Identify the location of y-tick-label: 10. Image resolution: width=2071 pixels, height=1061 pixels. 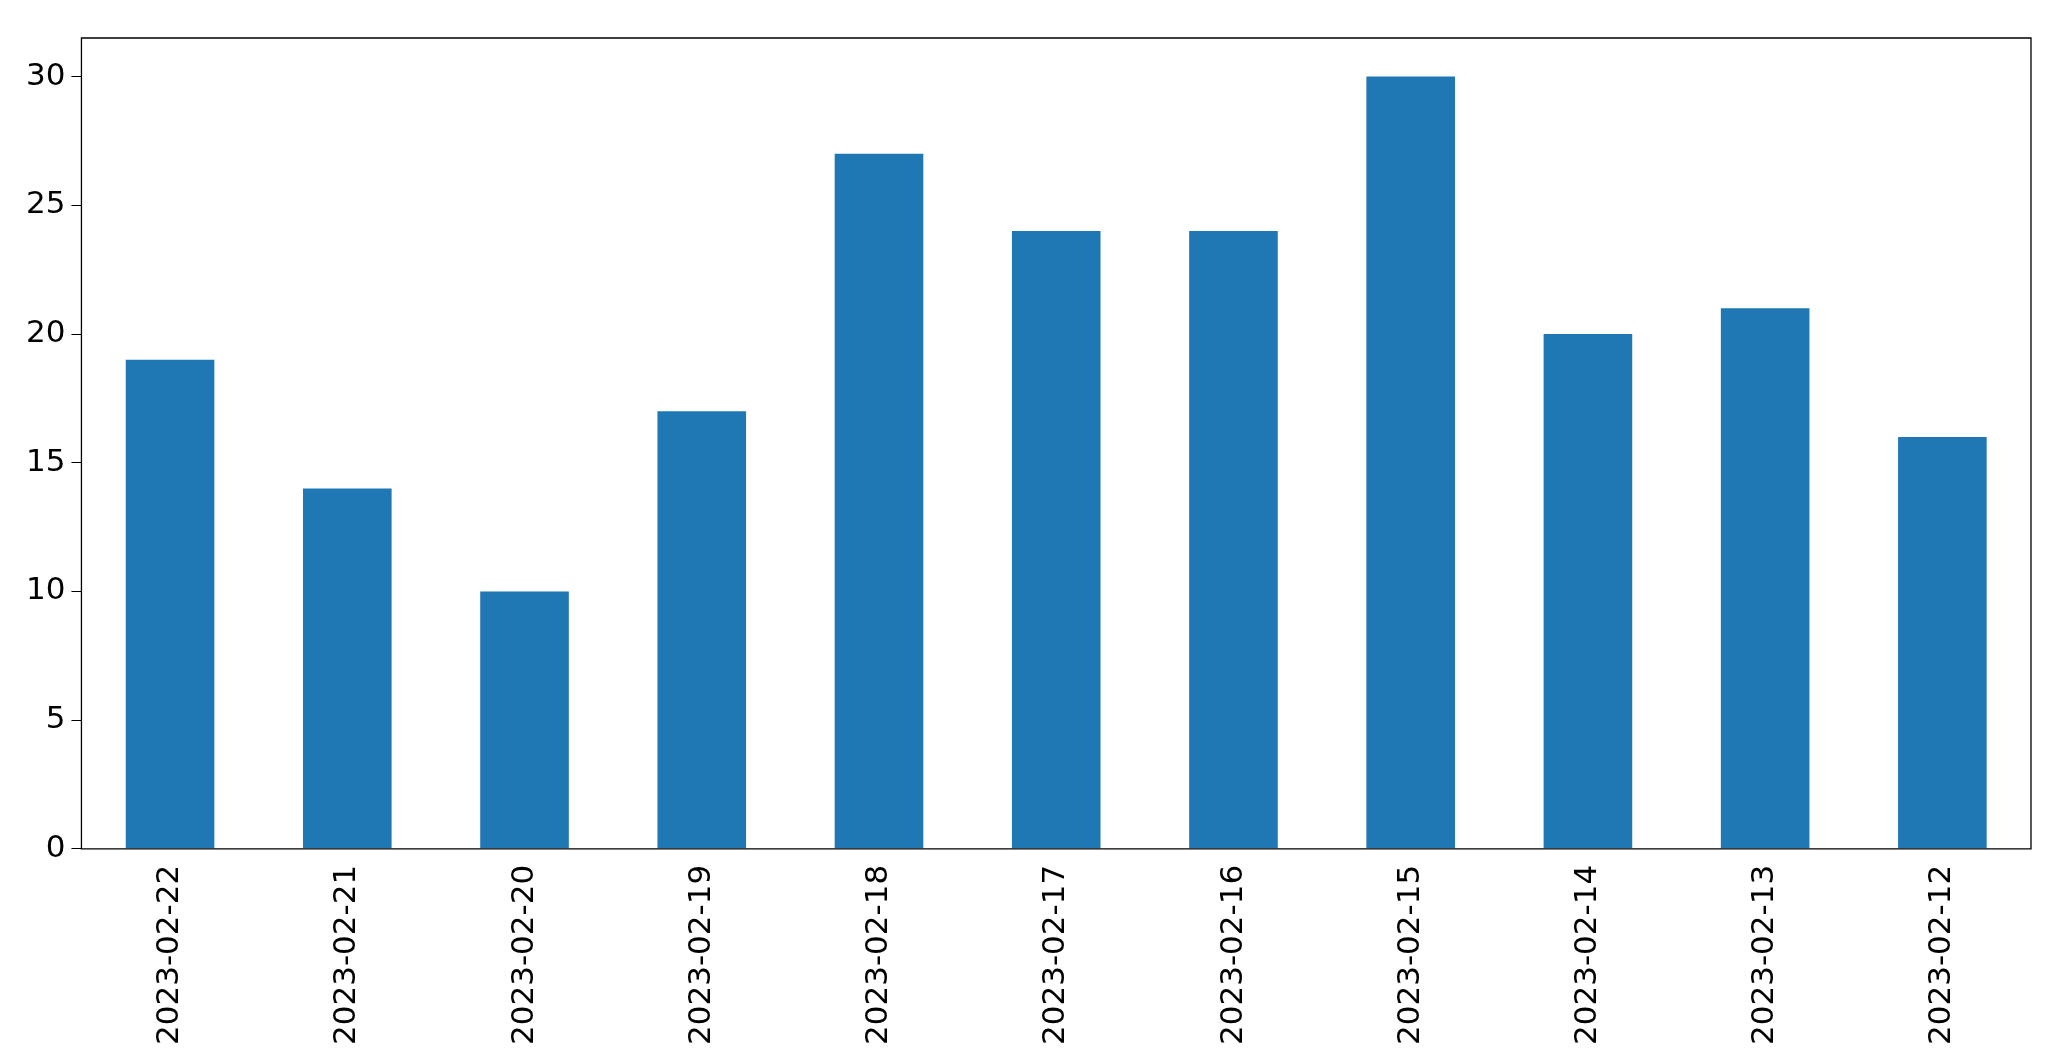
(45, 588).